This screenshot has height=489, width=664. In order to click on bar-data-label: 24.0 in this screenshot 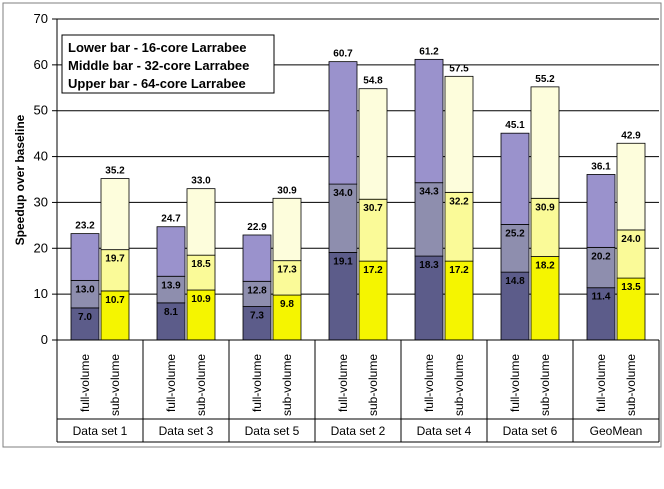, I will do `click(631, 239)`.